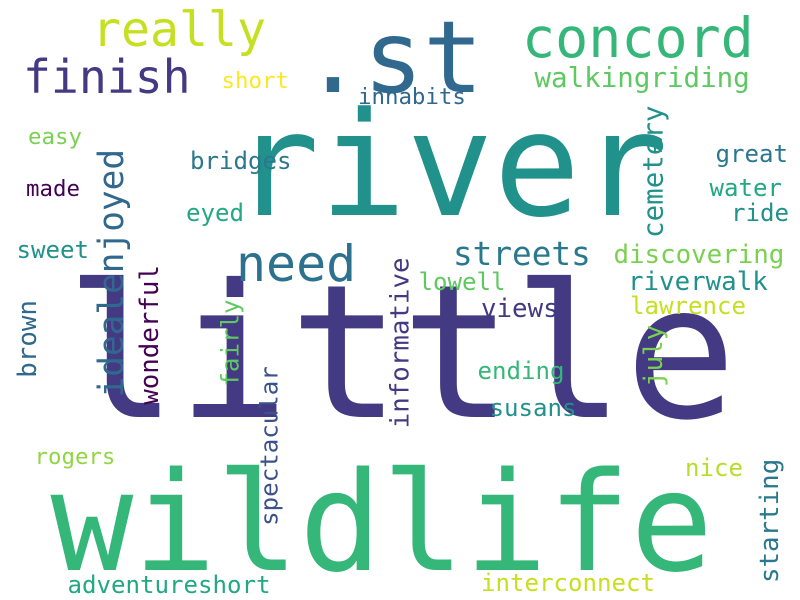 This screenshot has width=800, height=600. I want to click on word-need: need, so click(296, 264).